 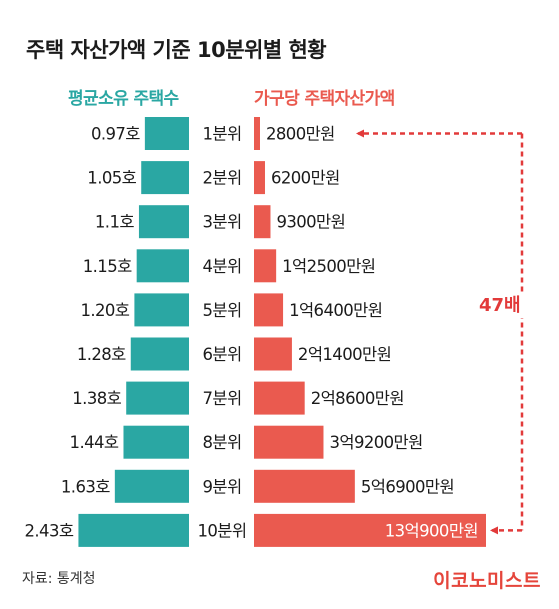 What do you see at coordinates (222, 530) in the screenshot?
I see `decile-label: 10분위` at bounding box center [222, 530].